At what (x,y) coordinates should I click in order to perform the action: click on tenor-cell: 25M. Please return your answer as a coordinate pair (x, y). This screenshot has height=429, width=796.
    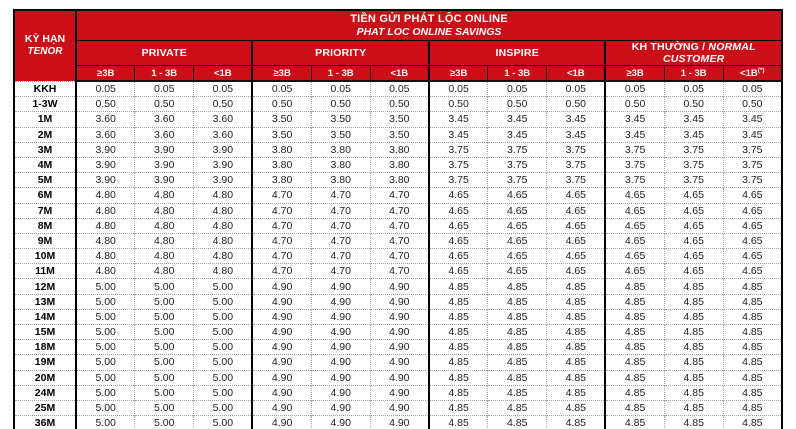
    Looking at the image, I should click on (45, 407).